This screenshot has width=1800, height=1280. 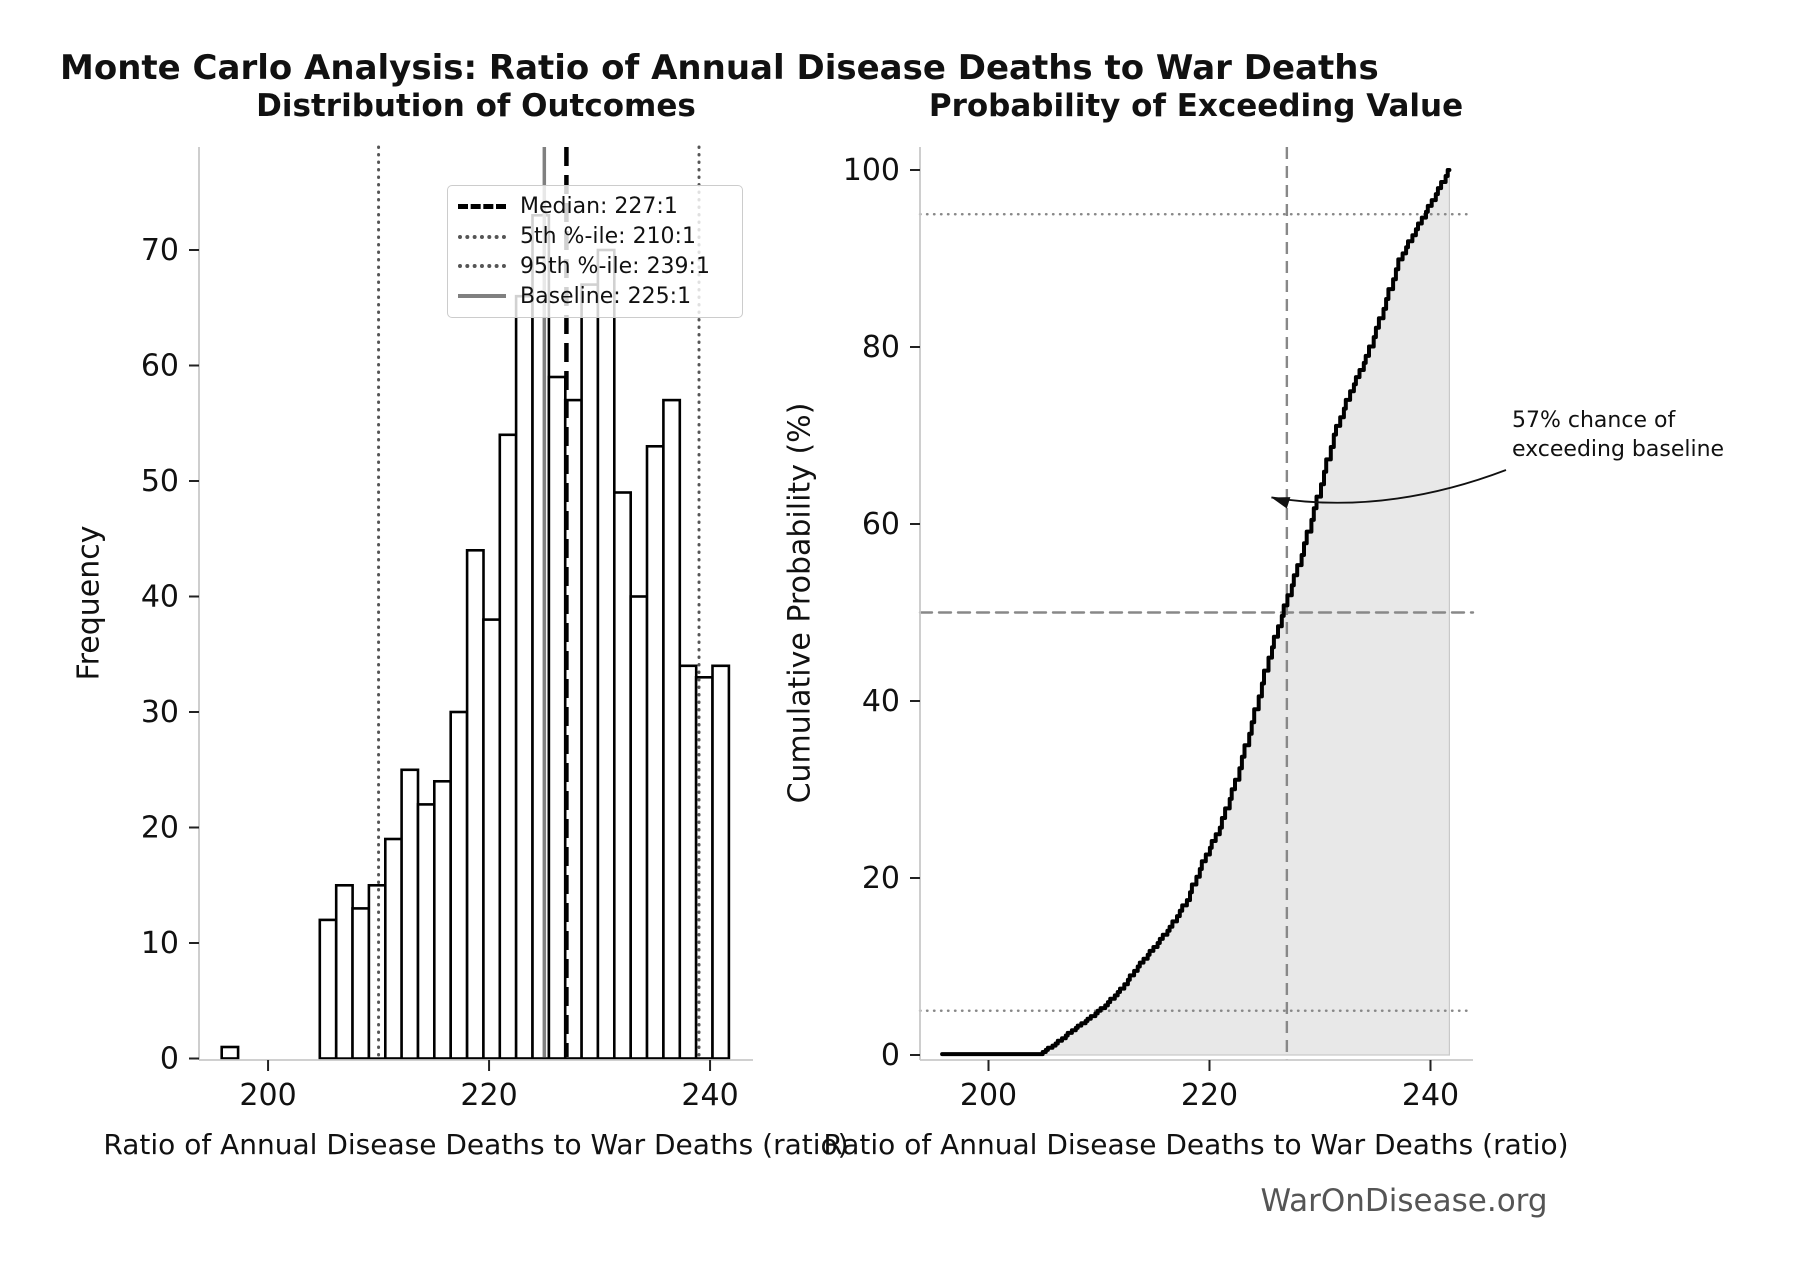 What do you see at coordinates (1281, 503) in the screenshot?
I see `annotation-arrow-head` at bounding box center [1281, 503].